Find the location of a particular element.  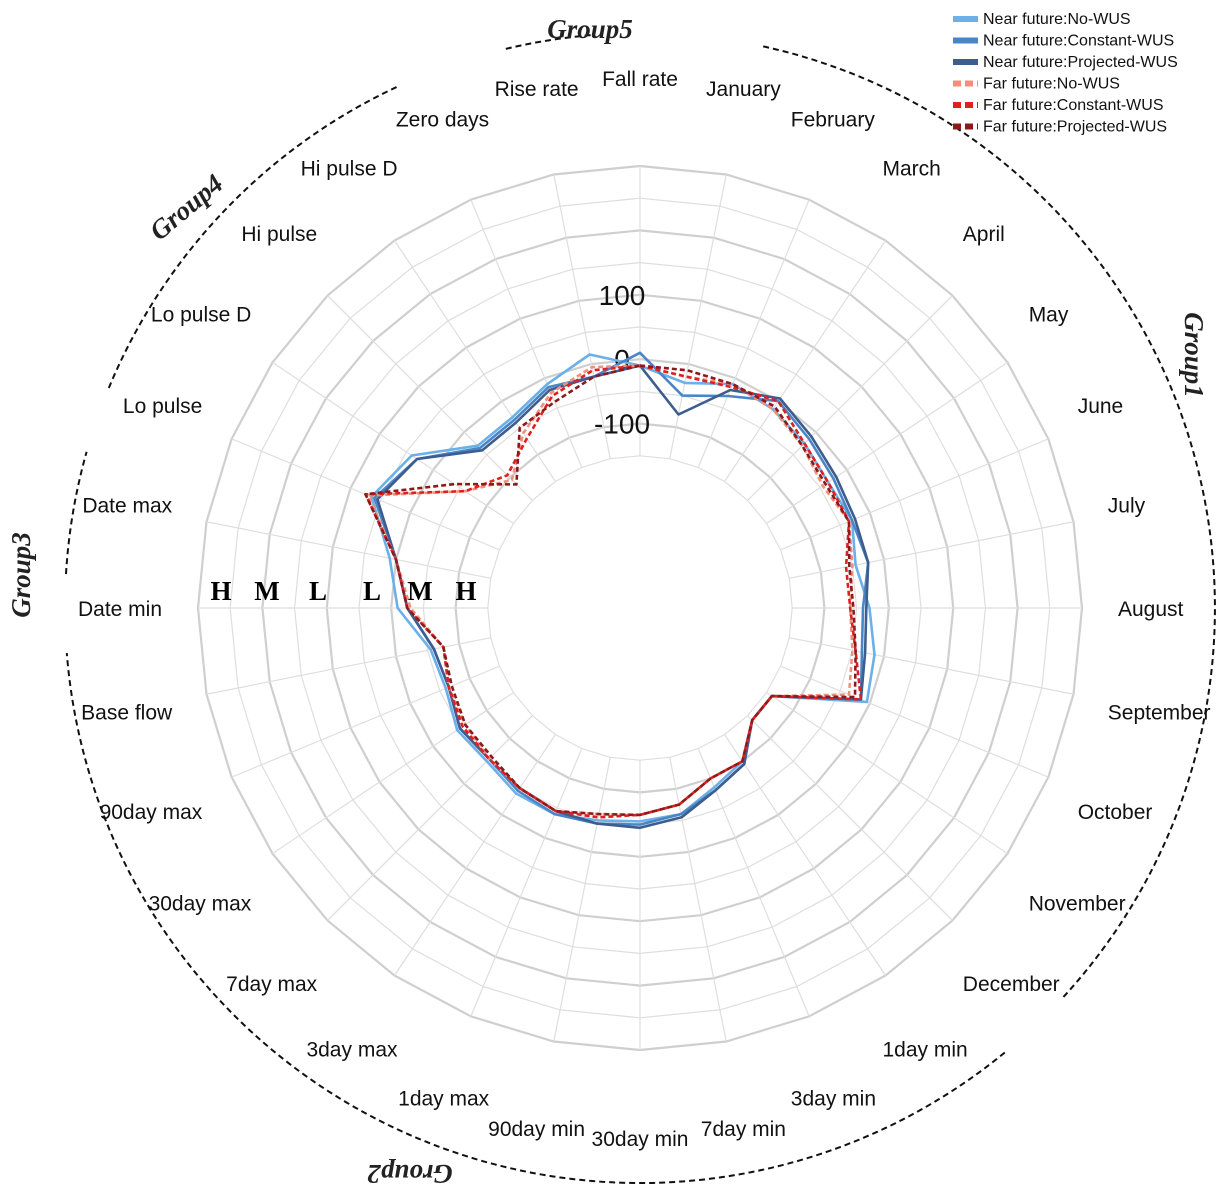

ring-label: -100 is located at coordinates (622, 424).